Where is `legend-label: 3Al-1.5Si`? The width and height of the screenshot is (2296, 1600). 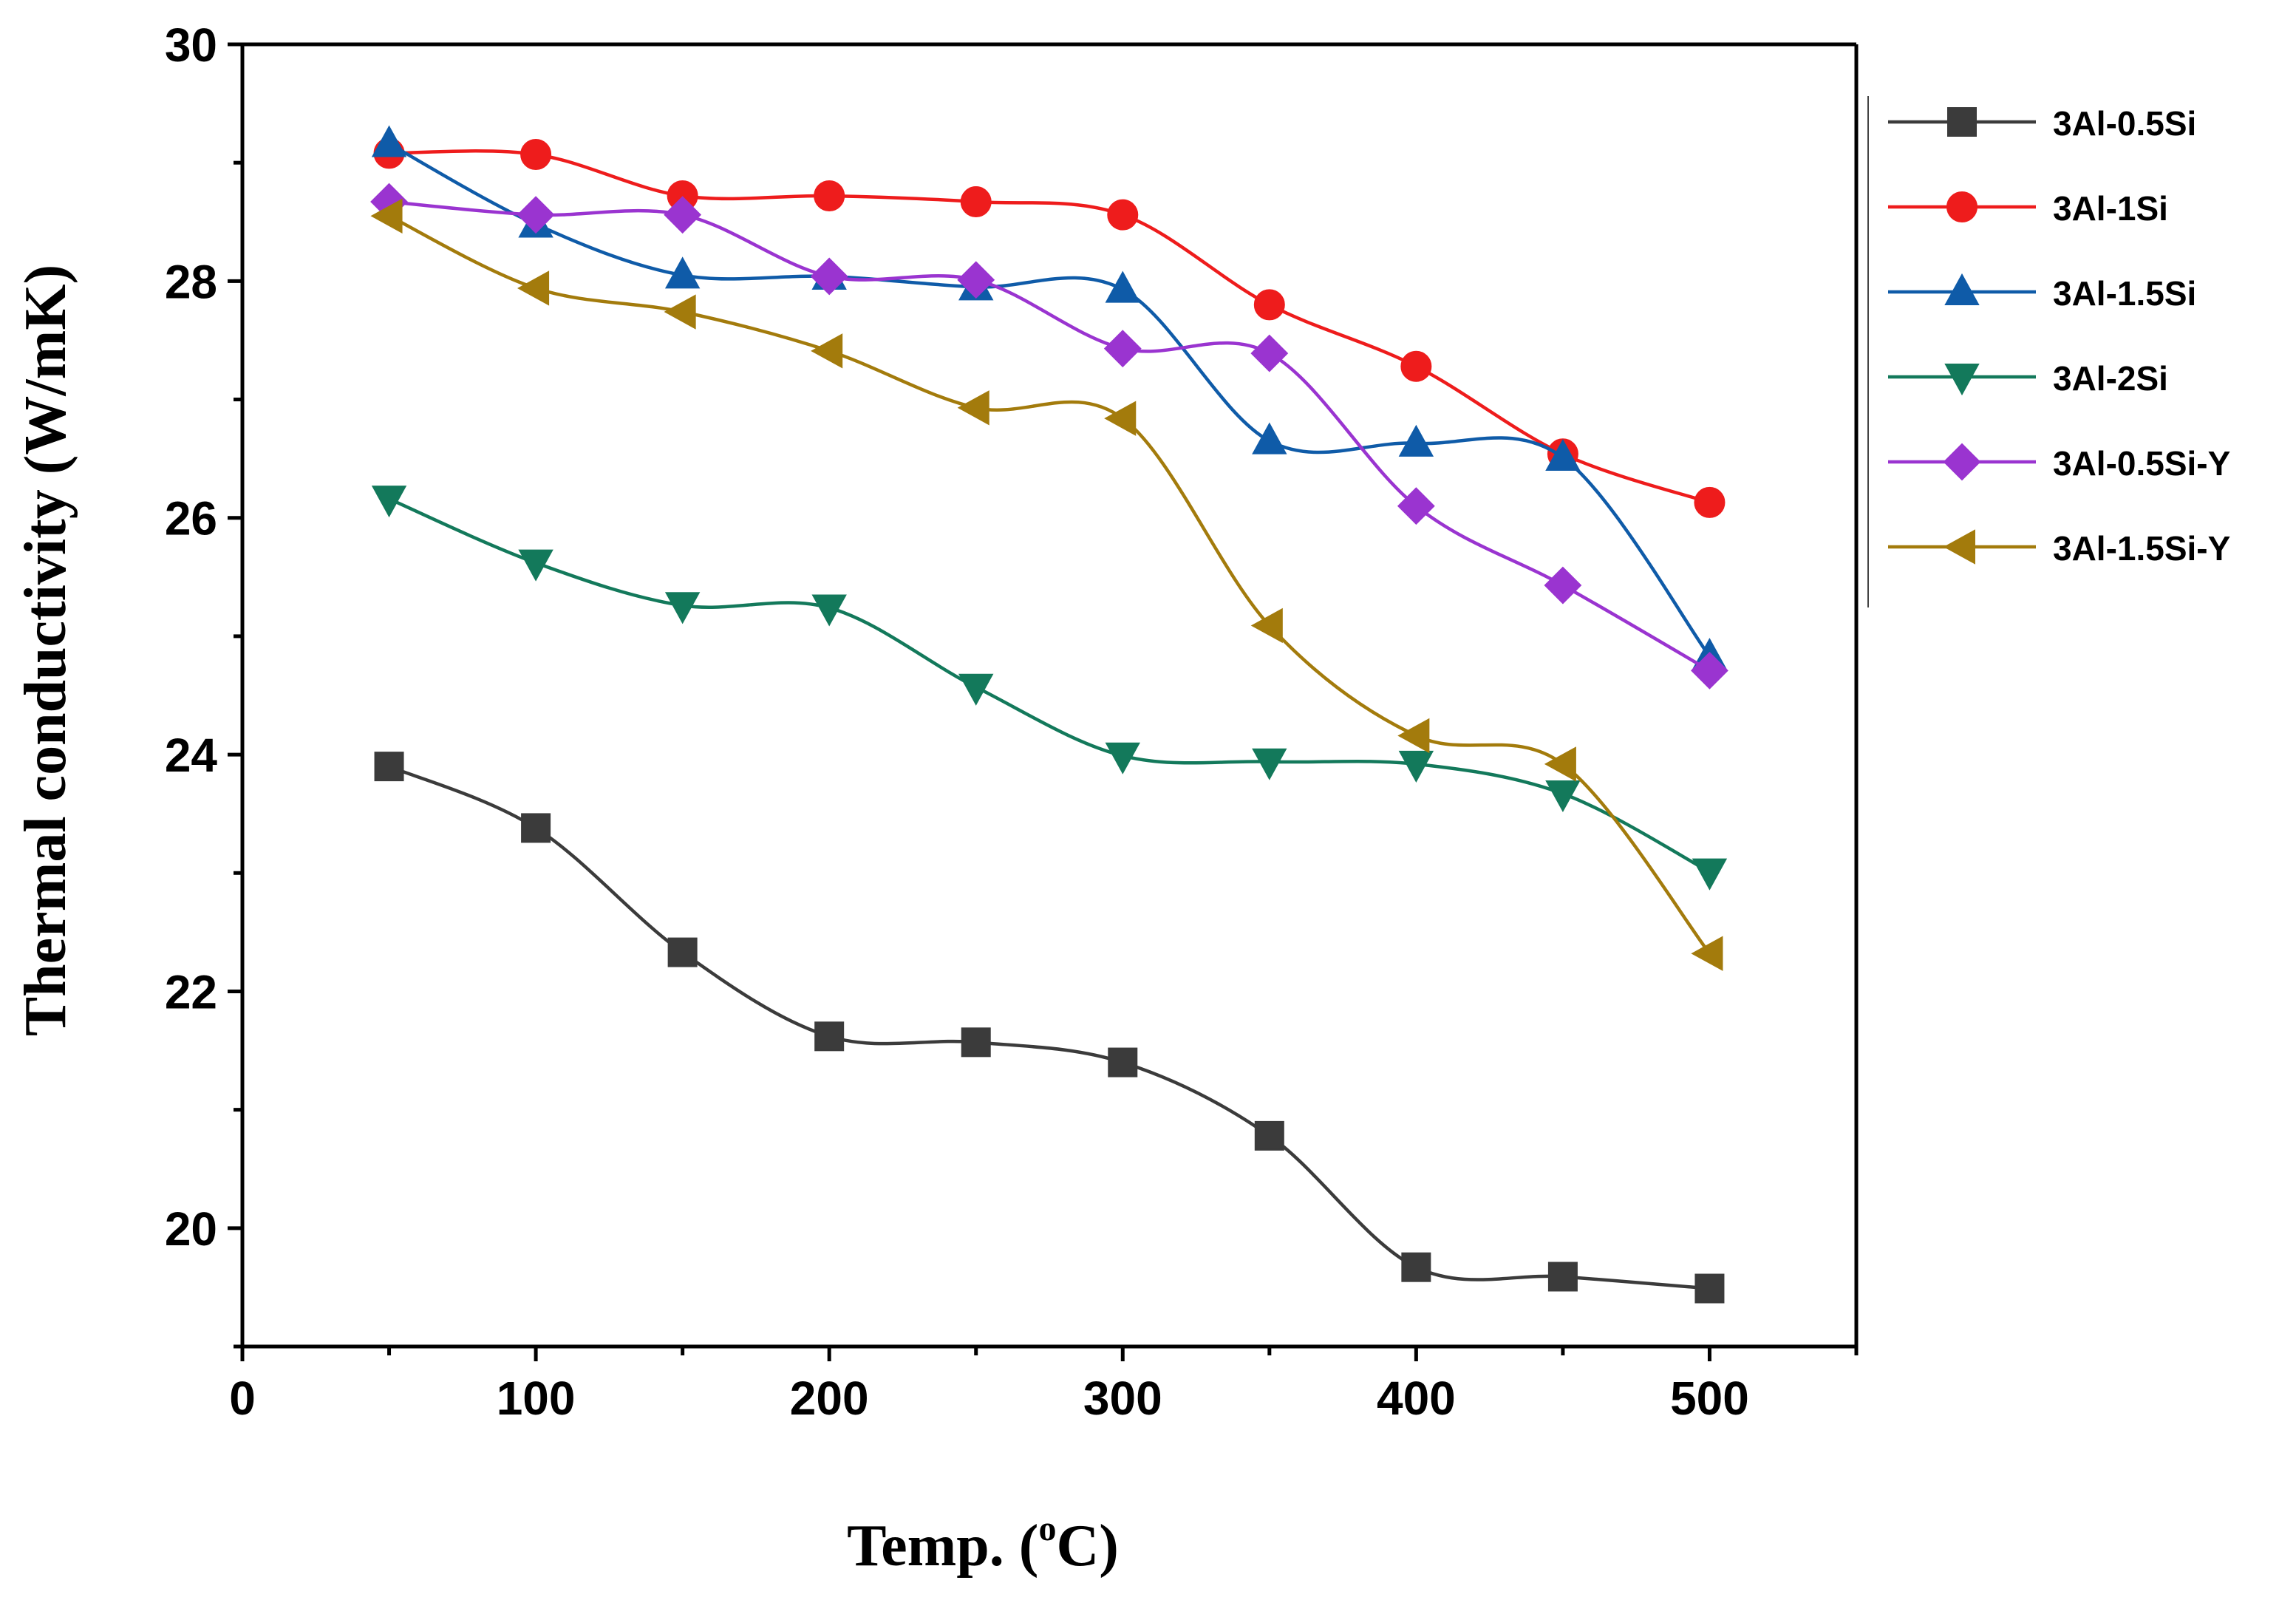
legend-label: 3Al-1.5Si is located at coordinates (2124, 293).